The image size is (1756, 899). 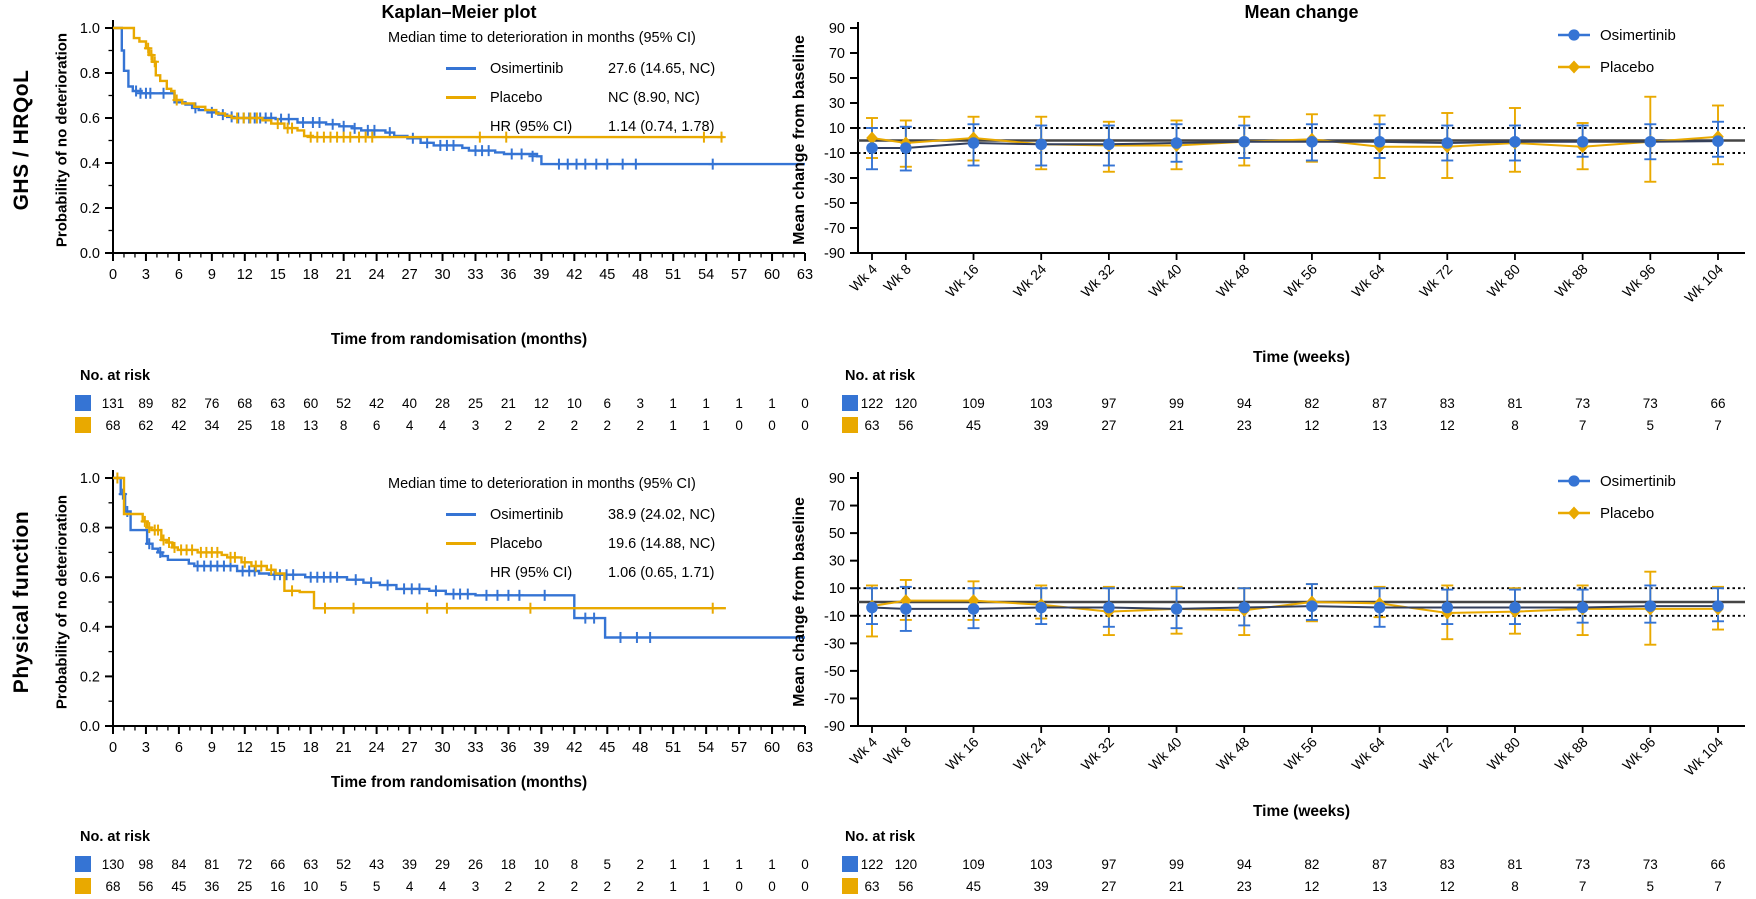 I want to click on svg-text: 52, so click(x=343, y=864).